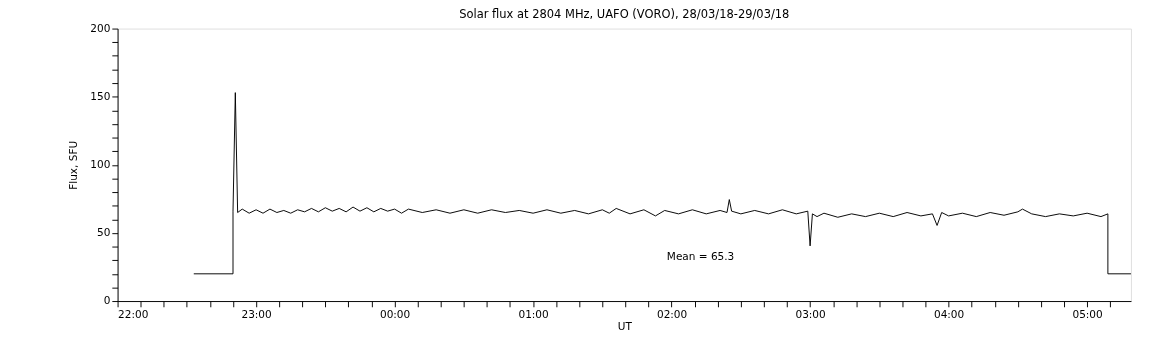 Image resolution: width=1152 pixels, height=345 pixels. What do you see at coordinates (72, 165) in the screenshot?
I see `y-axis-title: Flux, SFU` at bounding box center [72, 165].